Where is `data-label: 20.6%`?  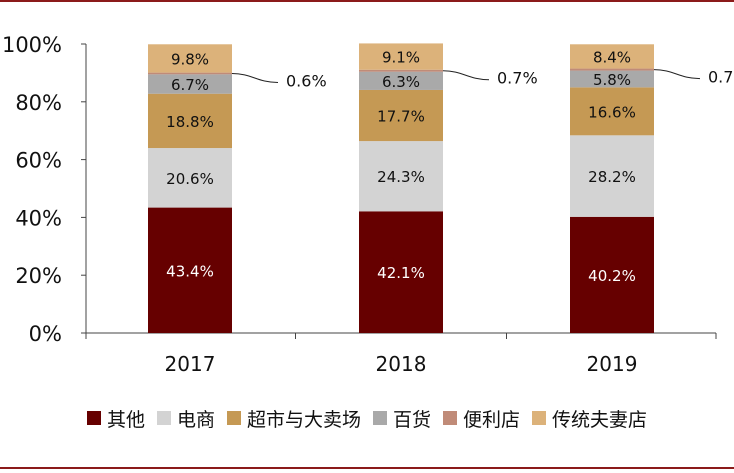
data-label: 20.6% is located at coordinates (190, 179).